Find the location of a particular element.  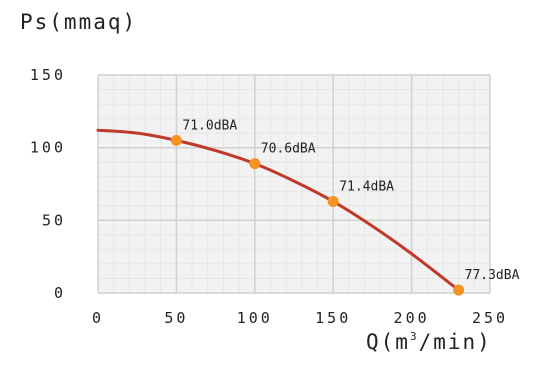

noise-level-label: 70.6dBA is located at coordinates (288, 149).